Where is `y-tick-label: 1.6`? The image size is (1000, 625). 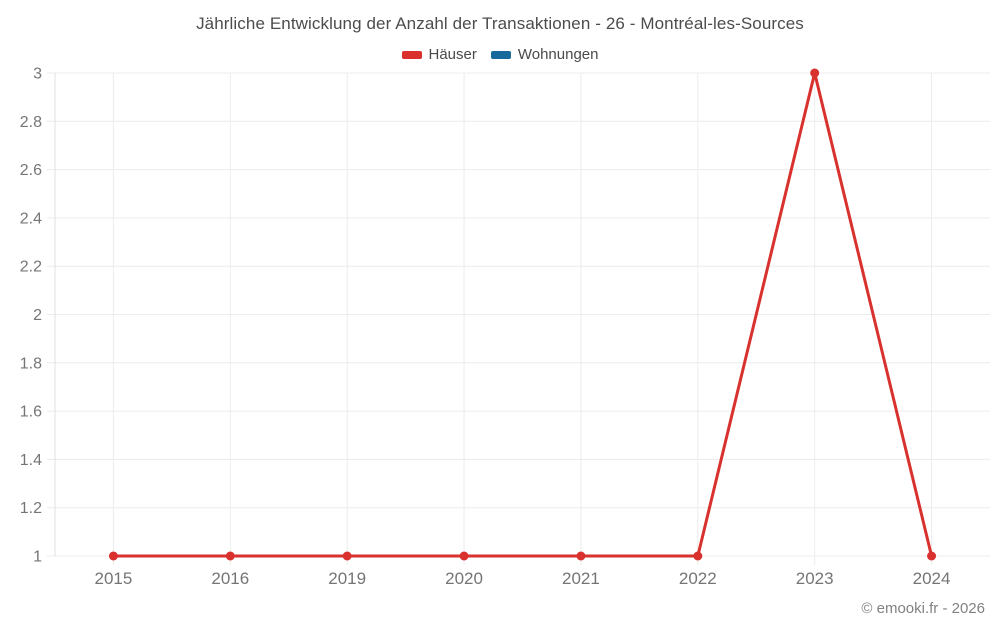 y-tick-label: 1.6 is located at coordinates (31, 412).